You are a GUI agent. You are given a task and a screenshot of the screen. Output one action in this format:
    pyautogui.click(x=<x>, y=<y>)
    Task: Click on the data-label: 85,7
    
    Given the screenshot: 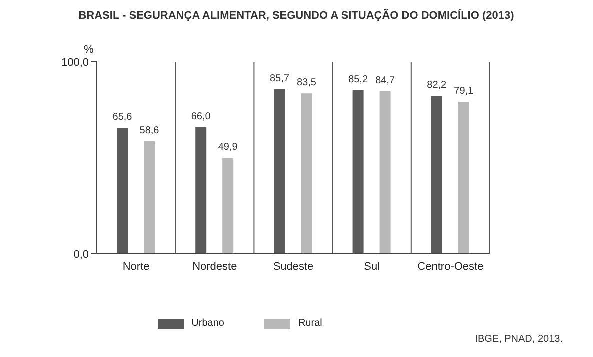 What is the action you would take?
    pyautogui.click(x=280, y=78)
    